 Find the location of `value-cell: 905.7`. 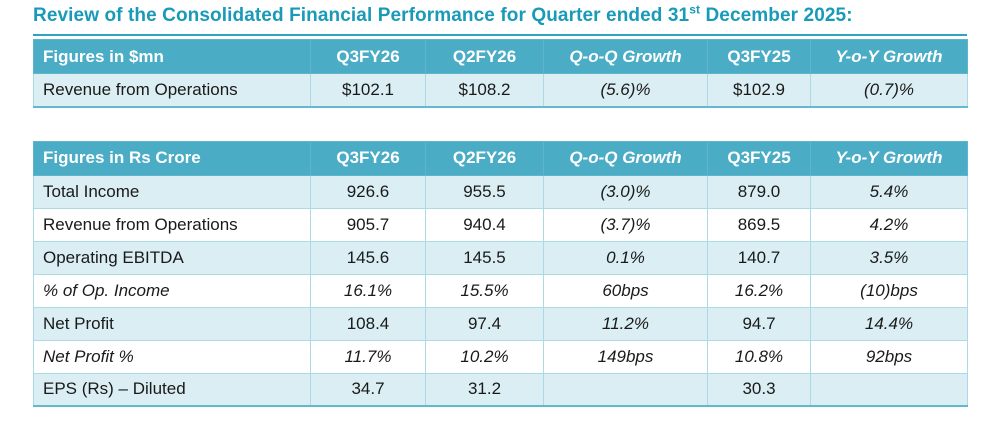

value-cell: 905.7 is located at coordinates (368, 224).